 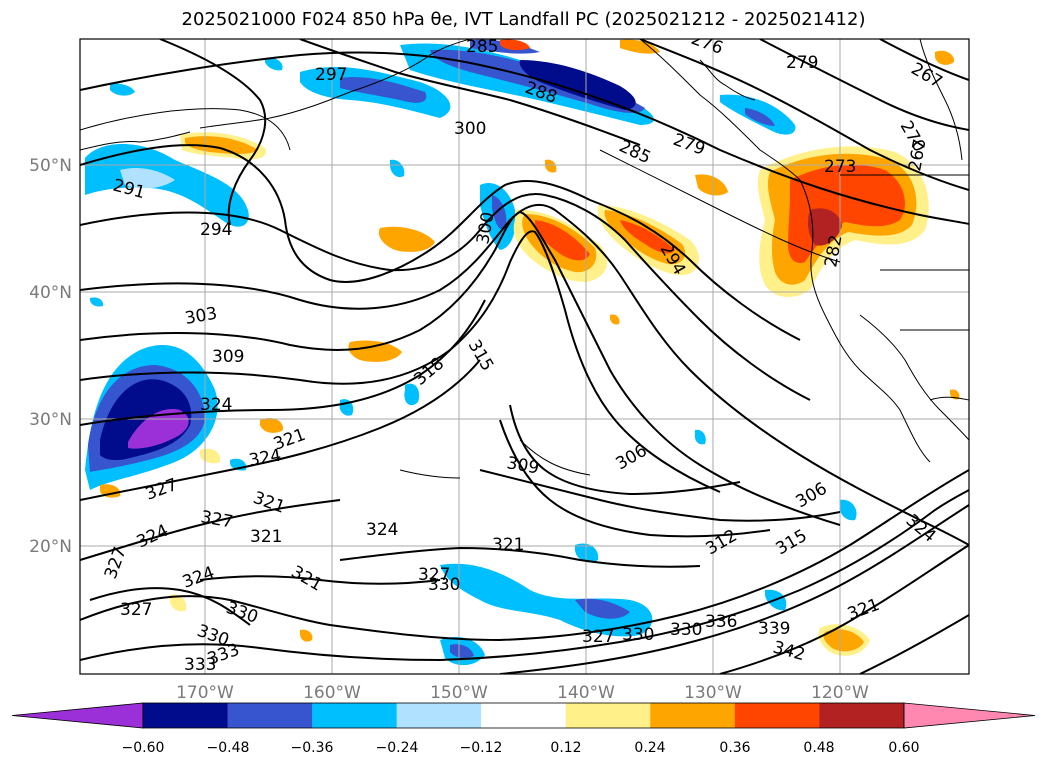 I want to click on lon-label: 150°W, so click(x=459, y=693).